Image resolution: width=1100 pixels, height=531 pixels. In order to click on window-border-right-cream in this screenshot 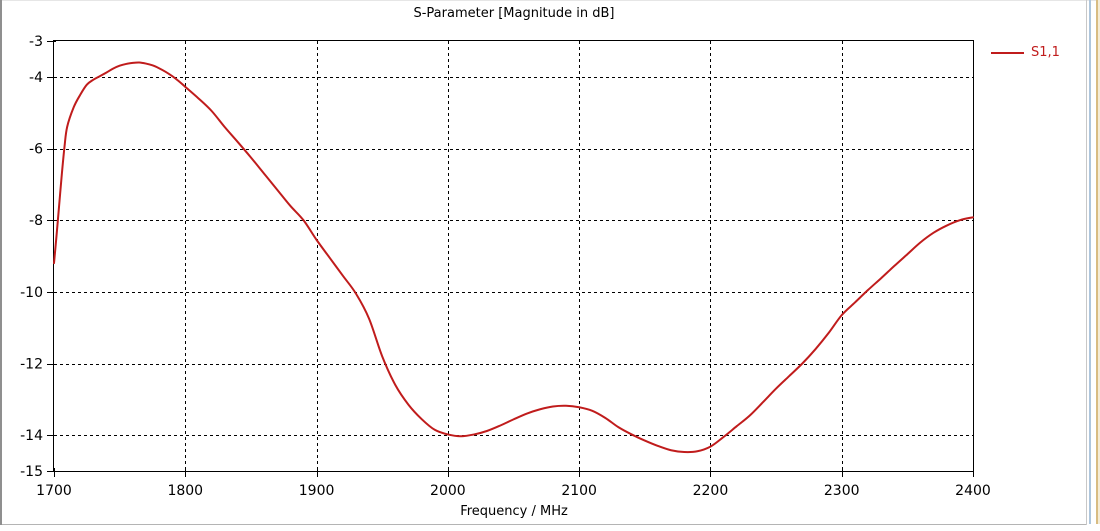, I will do `click(1099, 262)`.